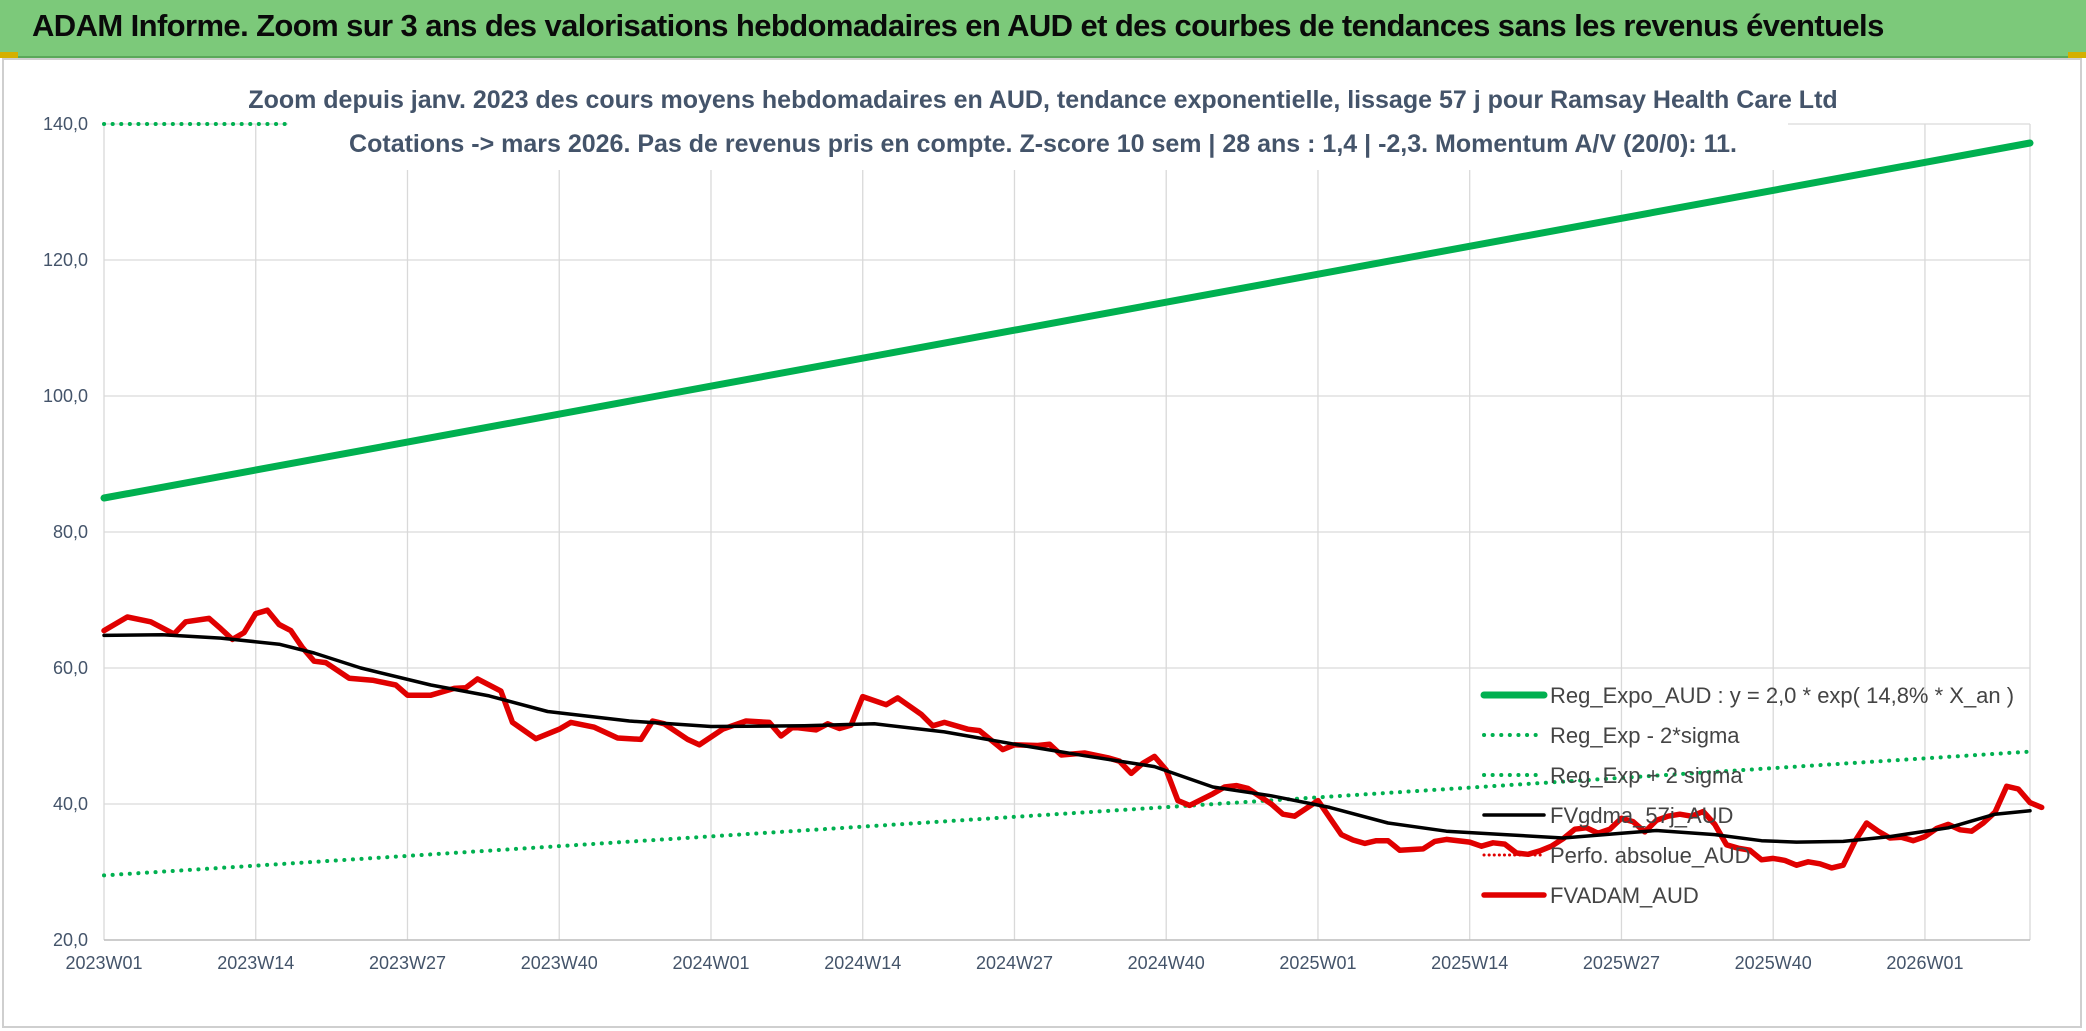 The image size is (2086, 1031). Describe the element at coordinates (559, 963) in the screenshot. I see `x-tick-label: 2023W40` at that location.